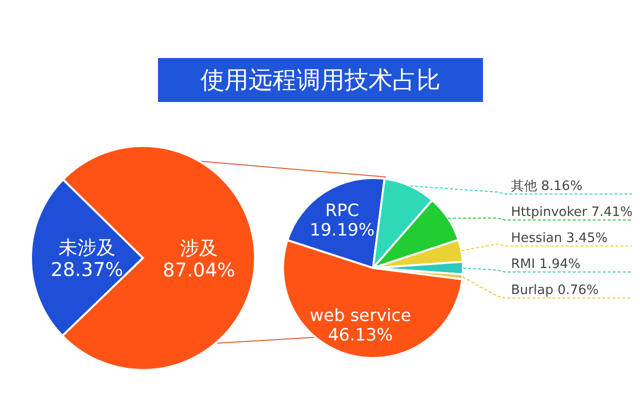 Image resolution: width=640 pixels, height=397 pixels. What do you see at coordinates (320, 80) in the screenshot?
I see `text: 使用远程调用技术占比` at bounding box center [320, 80].